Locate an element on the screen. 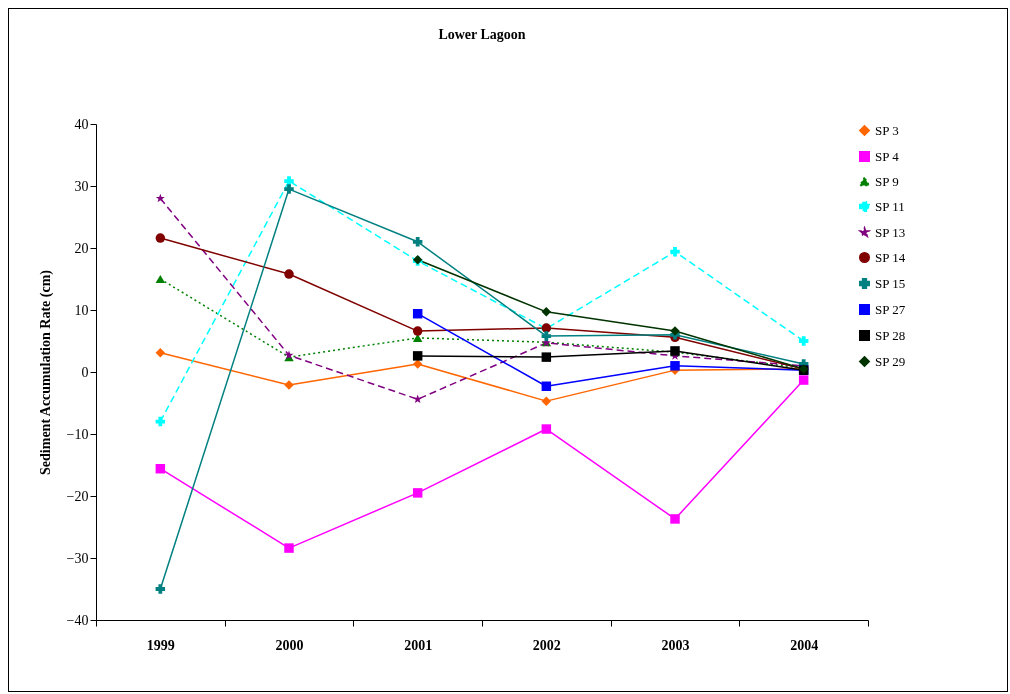 This screenshot has width=1010, height=694. y-tick-label: 30 is located at coordinates (81, 186).